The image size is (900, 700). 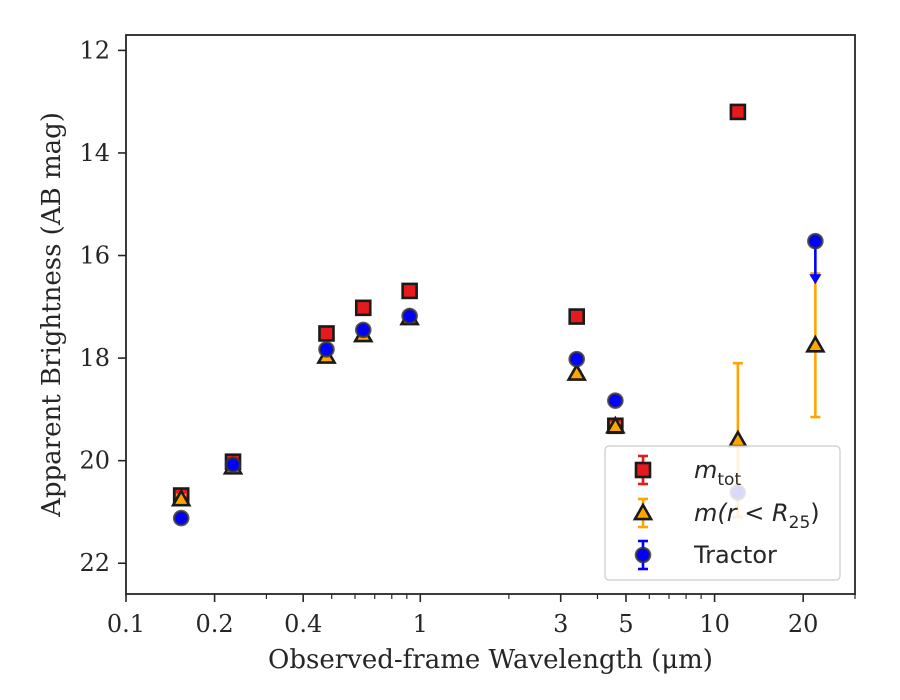 What do you see at coordinates (729, 480) in the screenshot?
I see `legend-label-subscript: tot` at bounding box center [729, 480].